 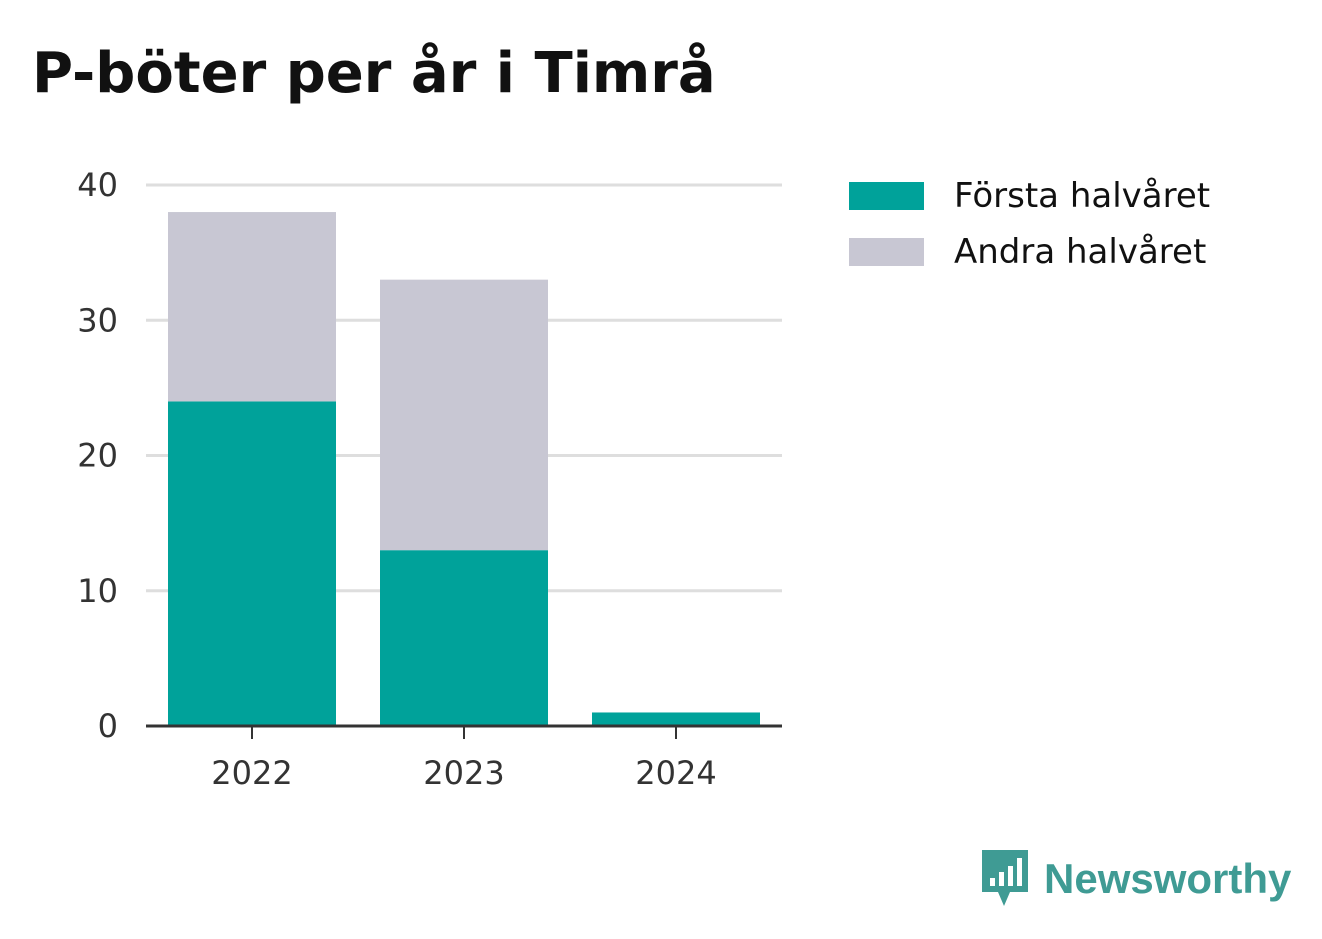 What do you see at coordinates (676, 719) in the screenshot?
I see `bar-2024-forsta-halvaret` at bounding box center [676, 719].